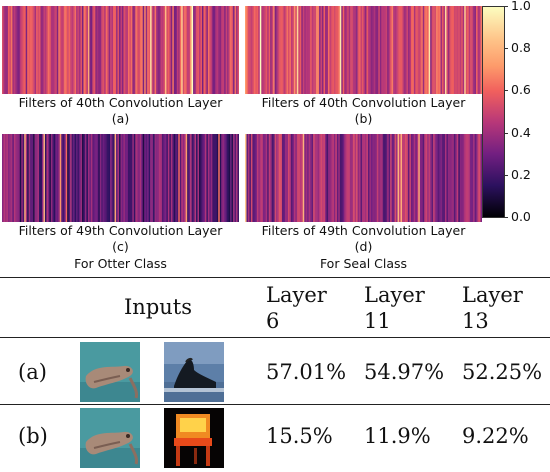 This screenshot has width=550, height=472. Describe the element at coordinates (363, 246) in the screenshot. I see `subcaption-d: (d)` at that location.